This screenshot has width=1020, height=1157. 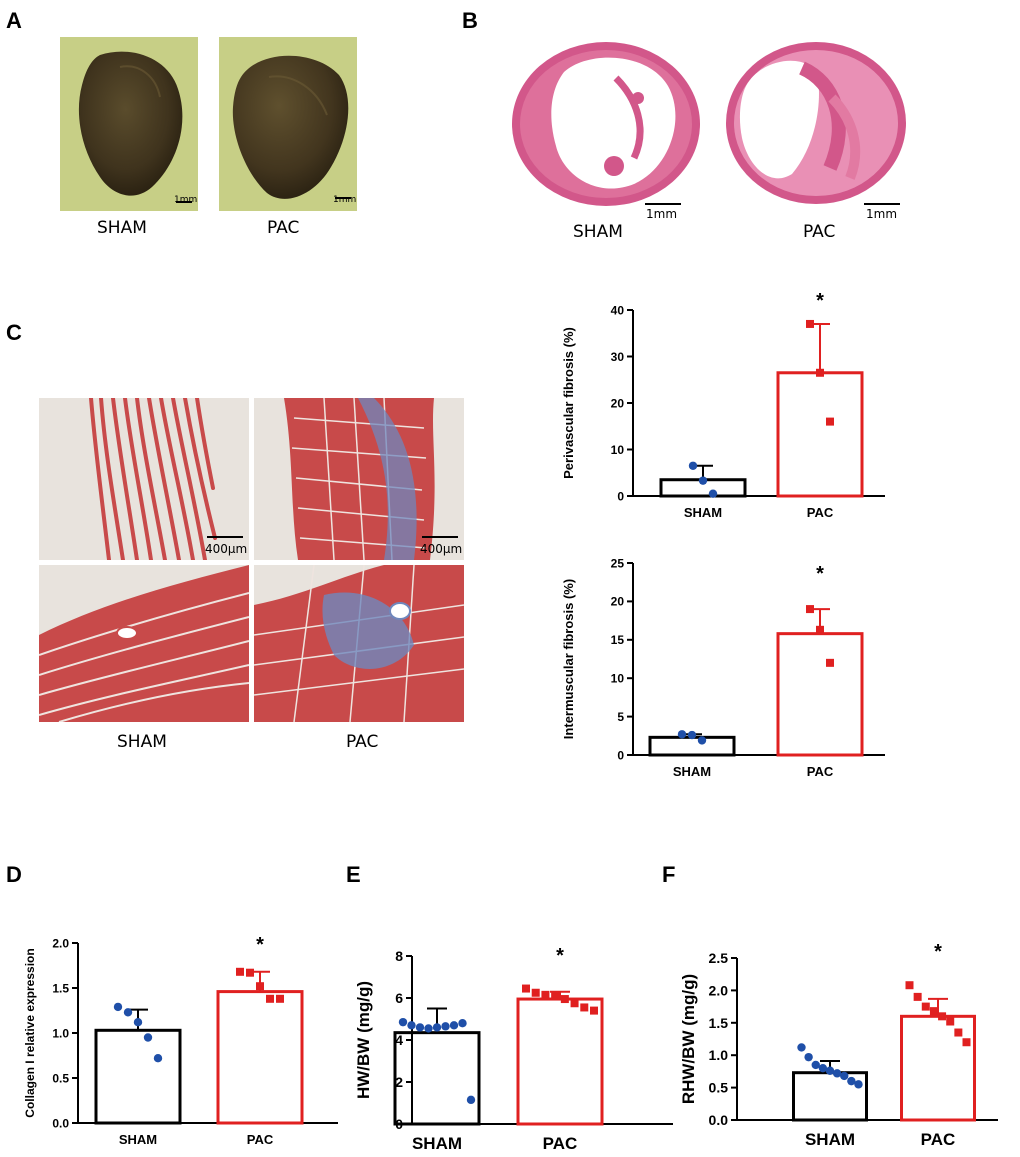 I want to click on y-tick-label: 0.0, so click(x=60, y=1123).